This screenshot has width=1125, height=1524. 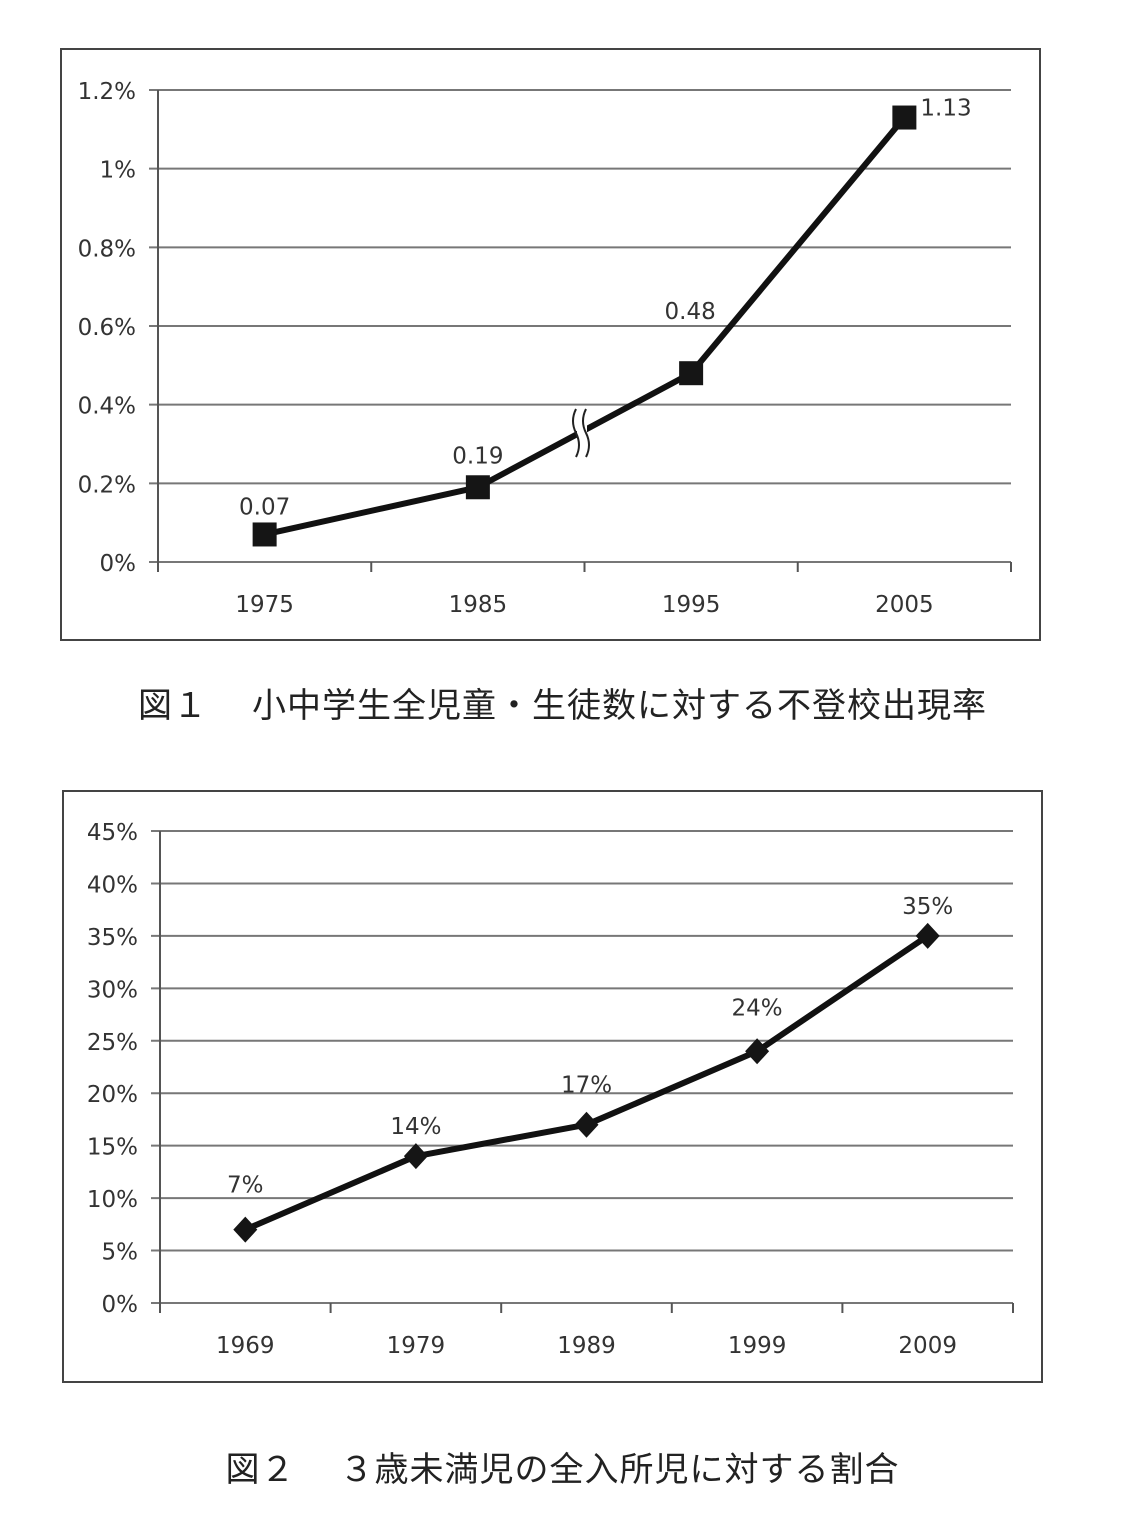 What do you see at coordinates (112, 1148) in the screenshot?
I see `y-tick-label: 15%` at bounding box center [112, 1148].